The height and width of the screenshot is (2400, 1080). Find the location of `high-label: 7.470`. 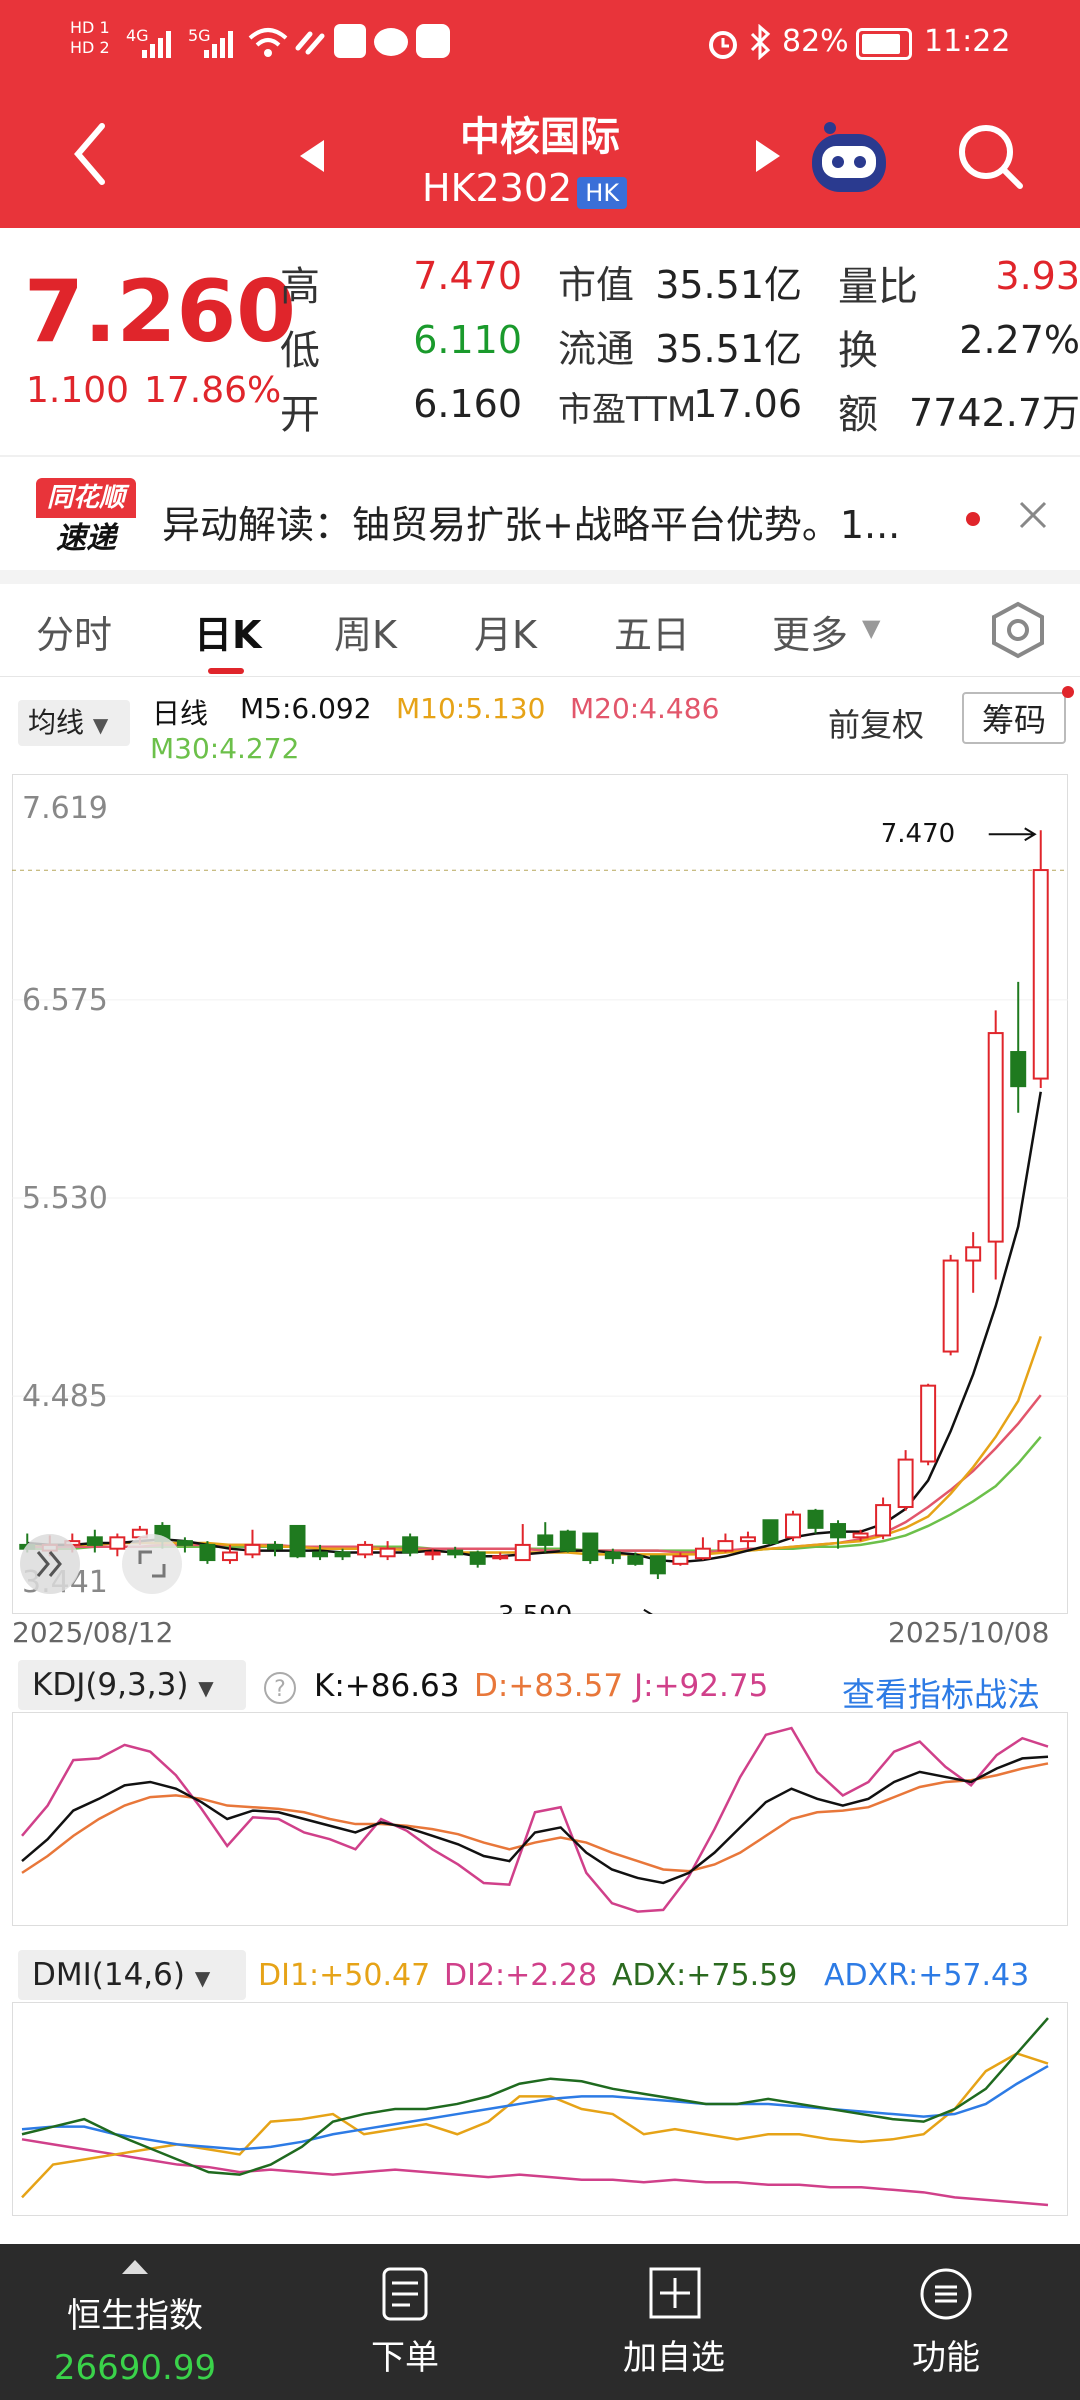

high-label: 7.470 is located at coordinates (918, 834).